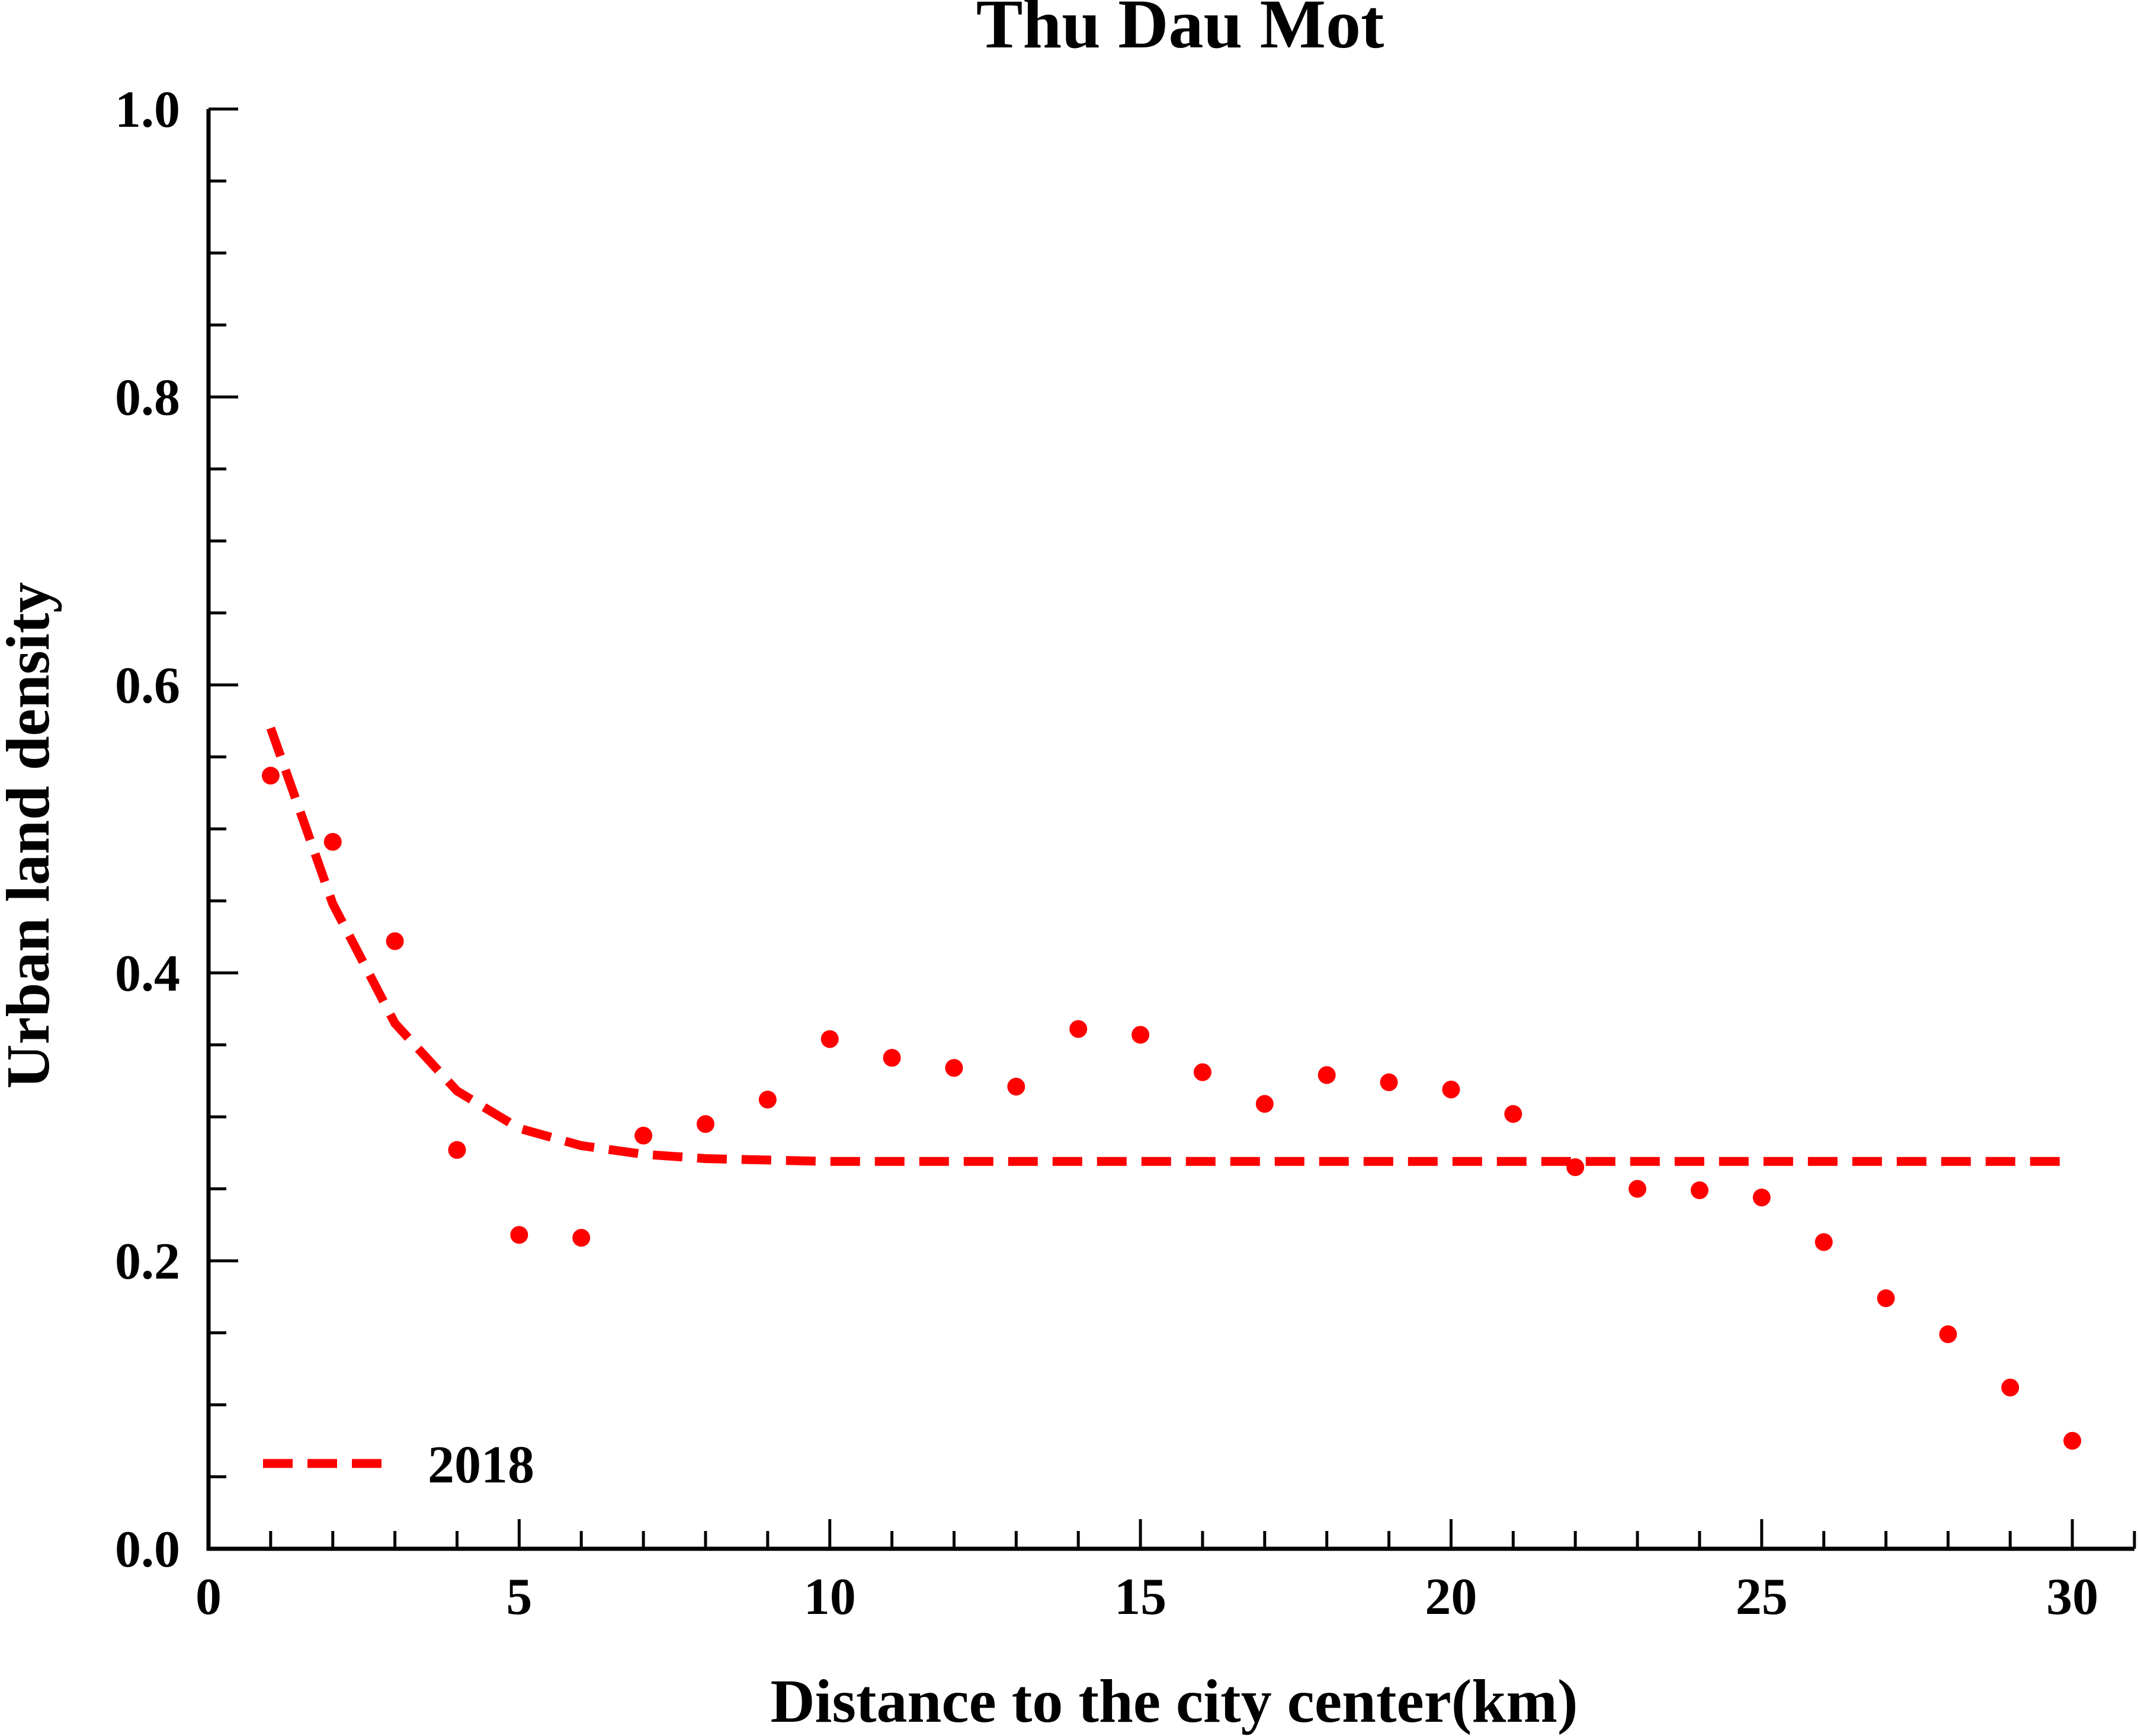 This screenshot has width=2138, height=1736. Describe the element at coordinates (830, 1597) in the screenshot. I see `x-tick-label: 10` at that location.